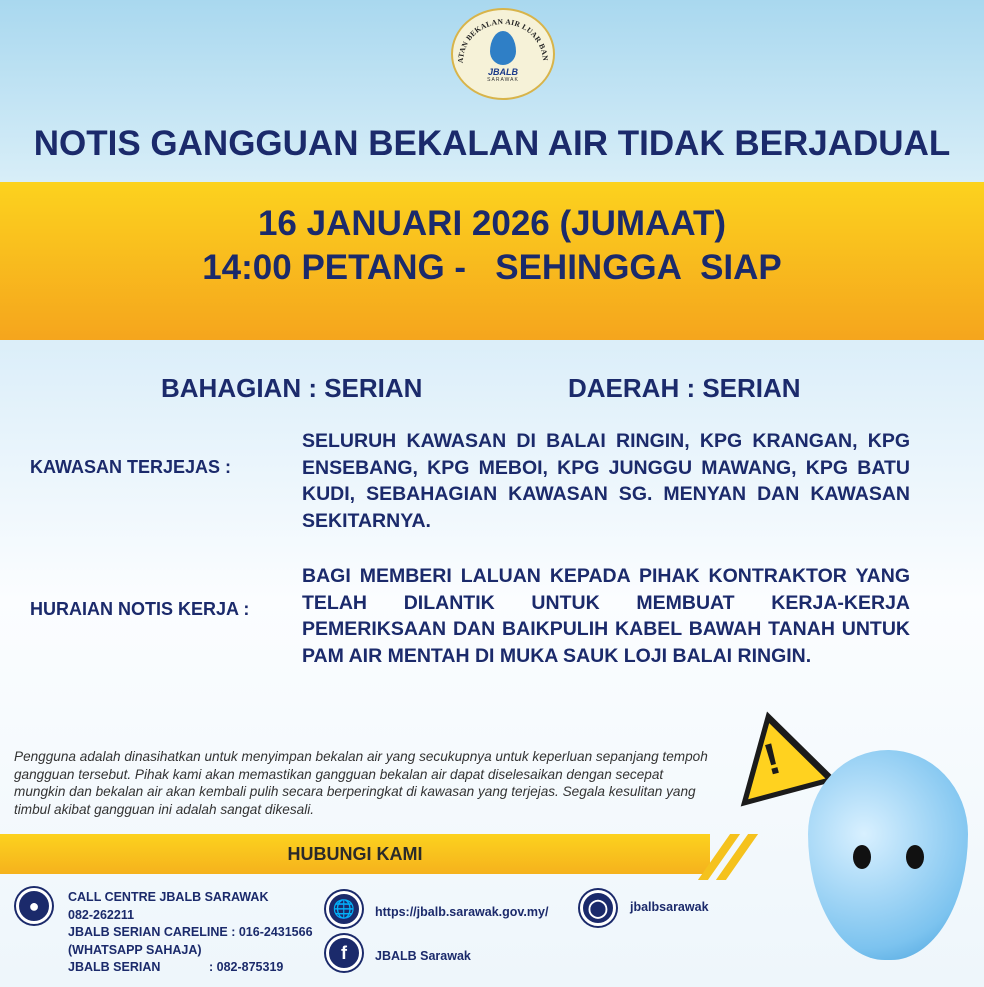  What do you see at coordinates (131, 467) in the screenshot?
I see `kawasan-label: KAWASAN TERJEJAS :` at bounding box center [131, 467].